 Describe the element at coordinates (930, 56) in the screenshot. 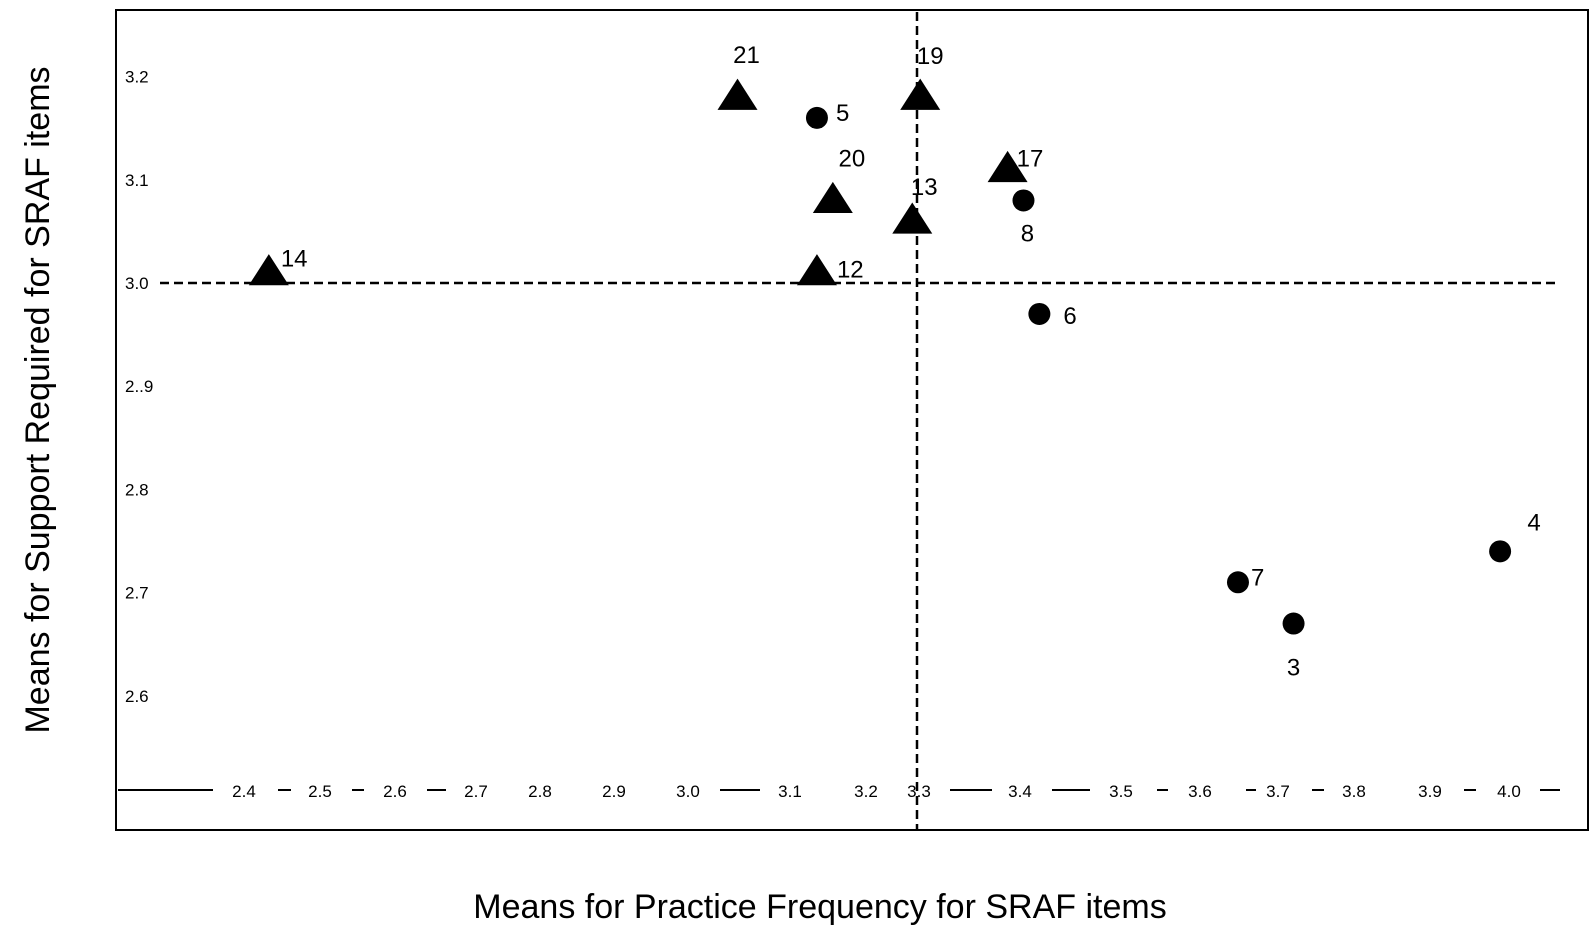

I see `point-label: 19` at that location.